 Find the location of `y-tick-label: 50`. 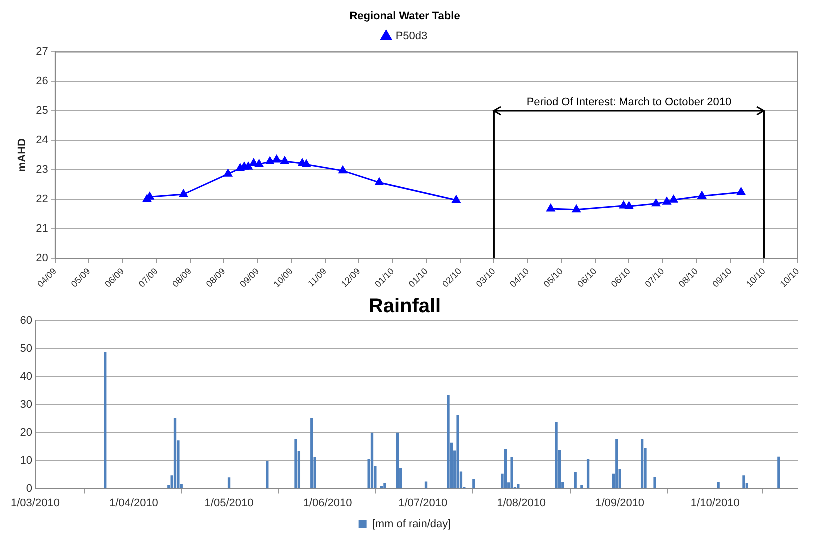

y-tick-label: 50 is located at coordinates (26, 349).